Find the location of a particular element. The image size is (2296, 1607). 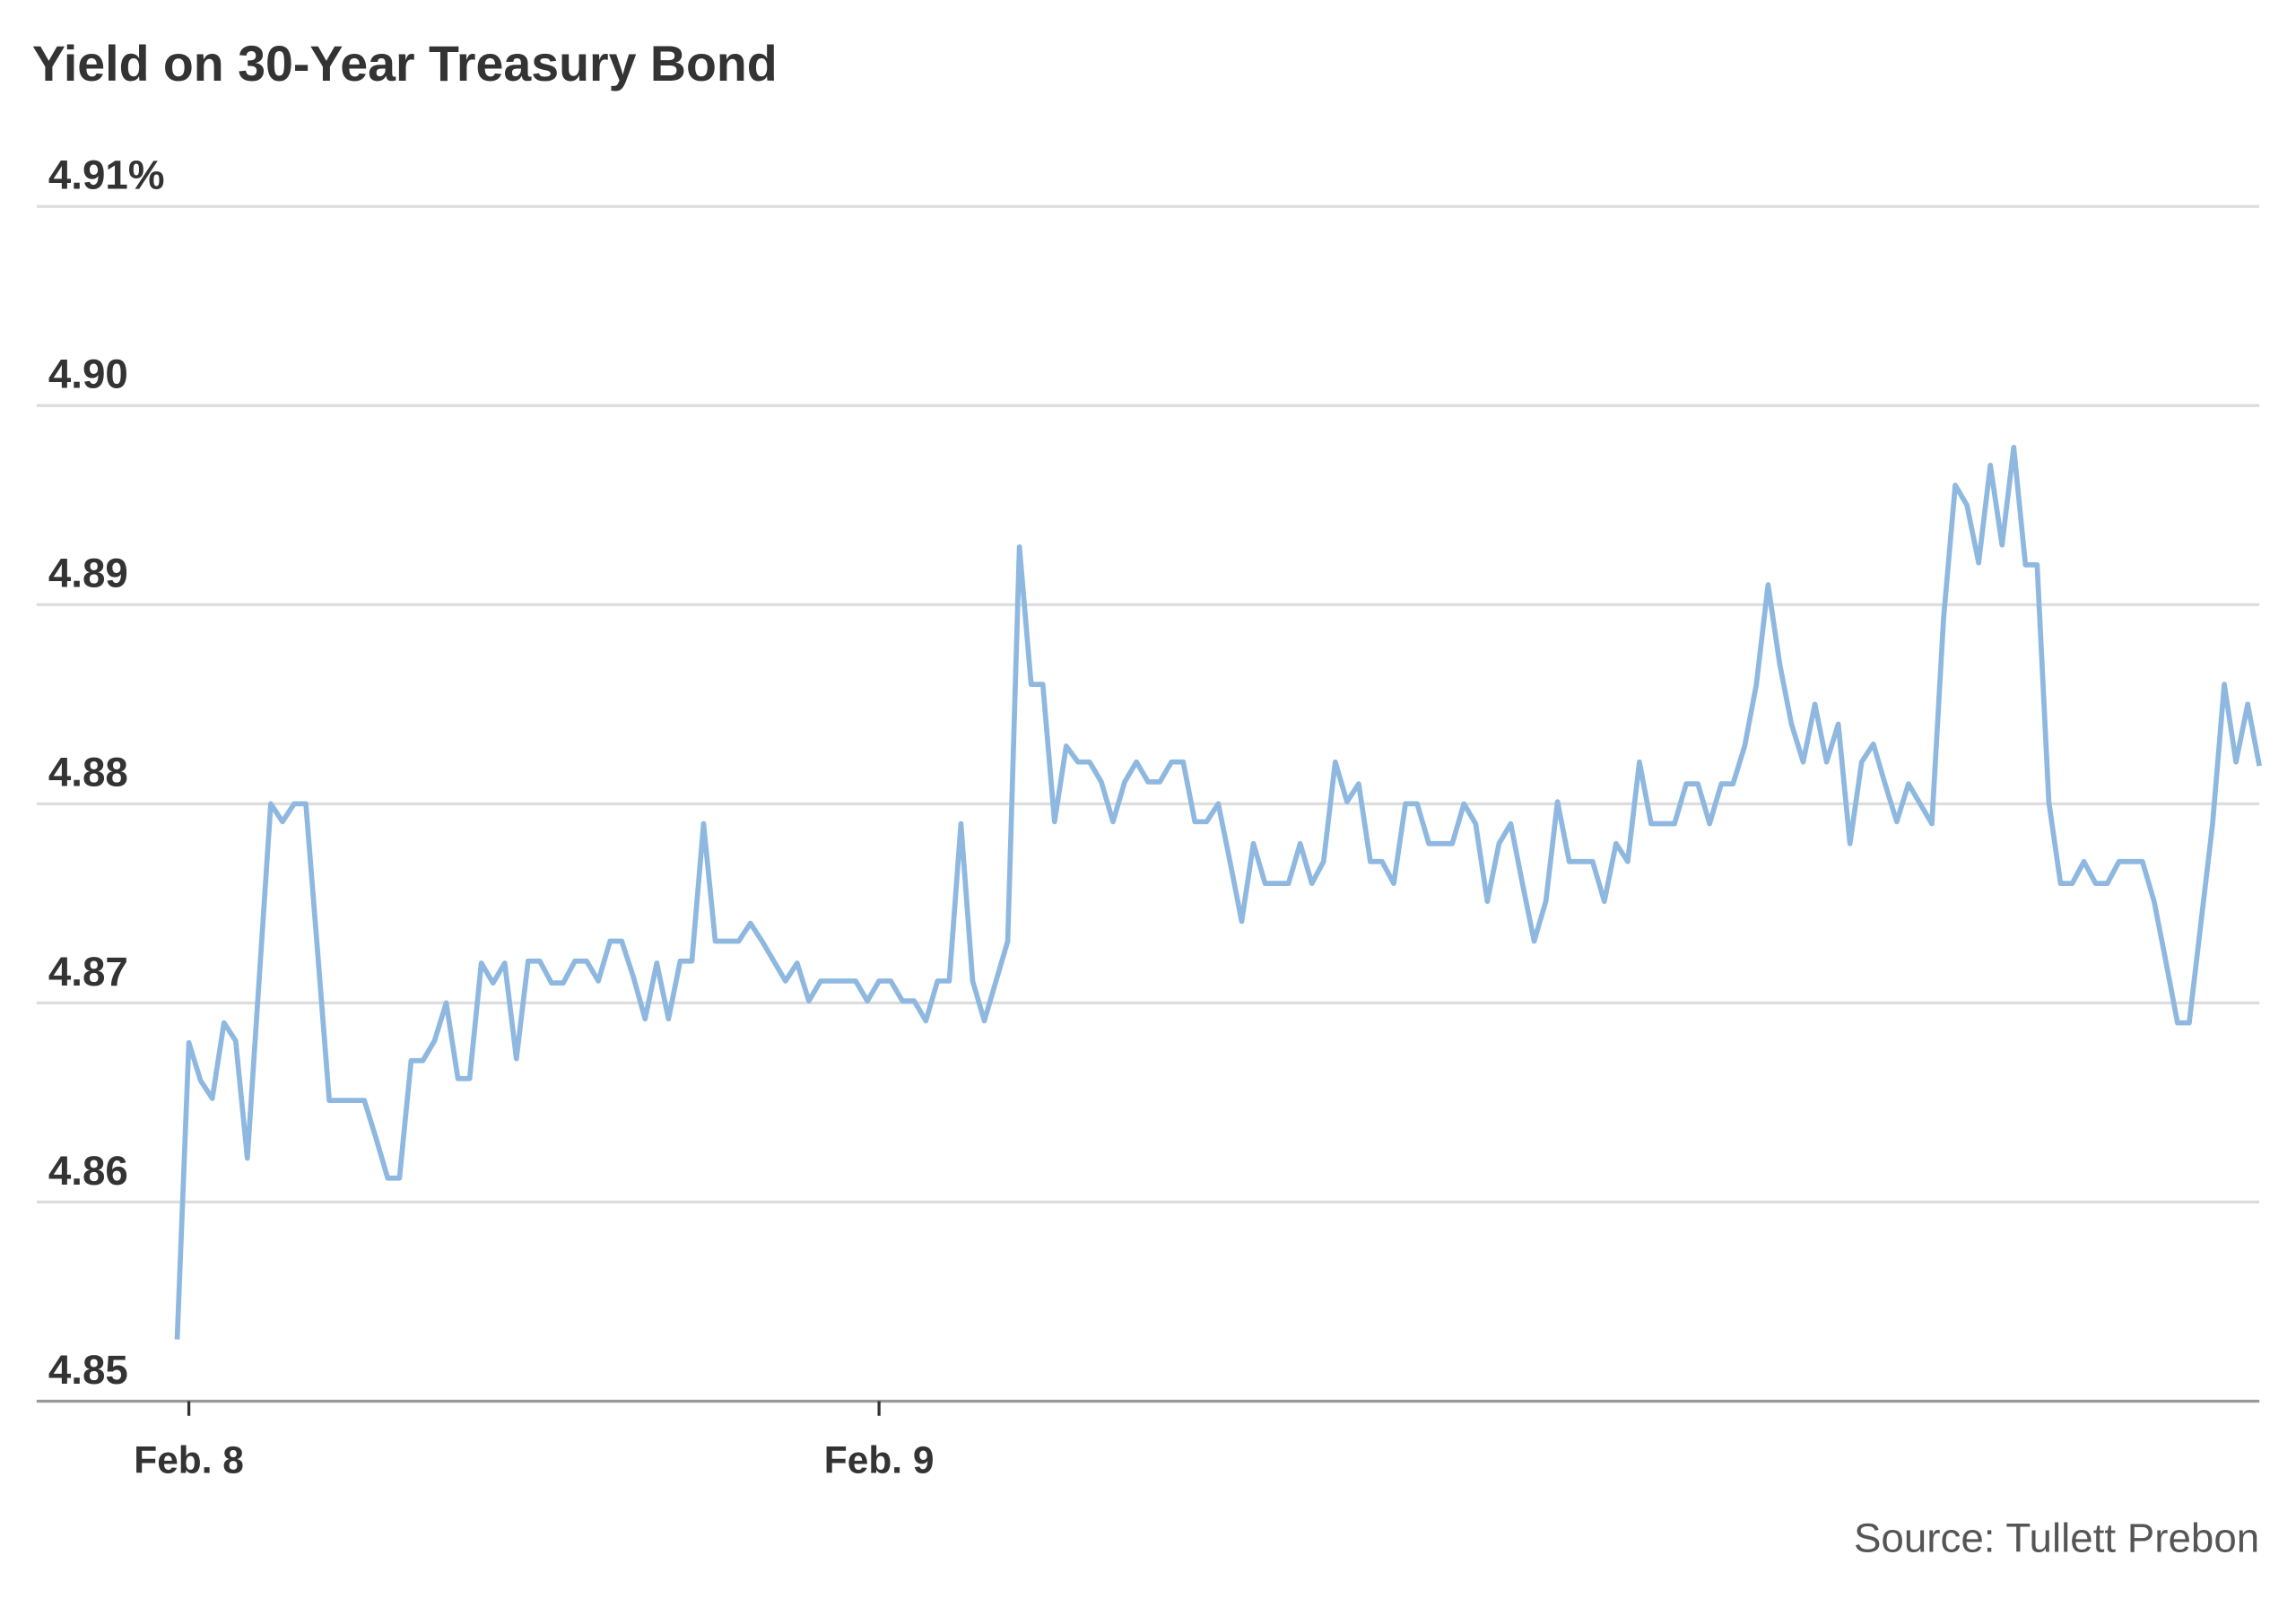

x-tick-label: Feb. 9 is located at coordinates (879, 1460).